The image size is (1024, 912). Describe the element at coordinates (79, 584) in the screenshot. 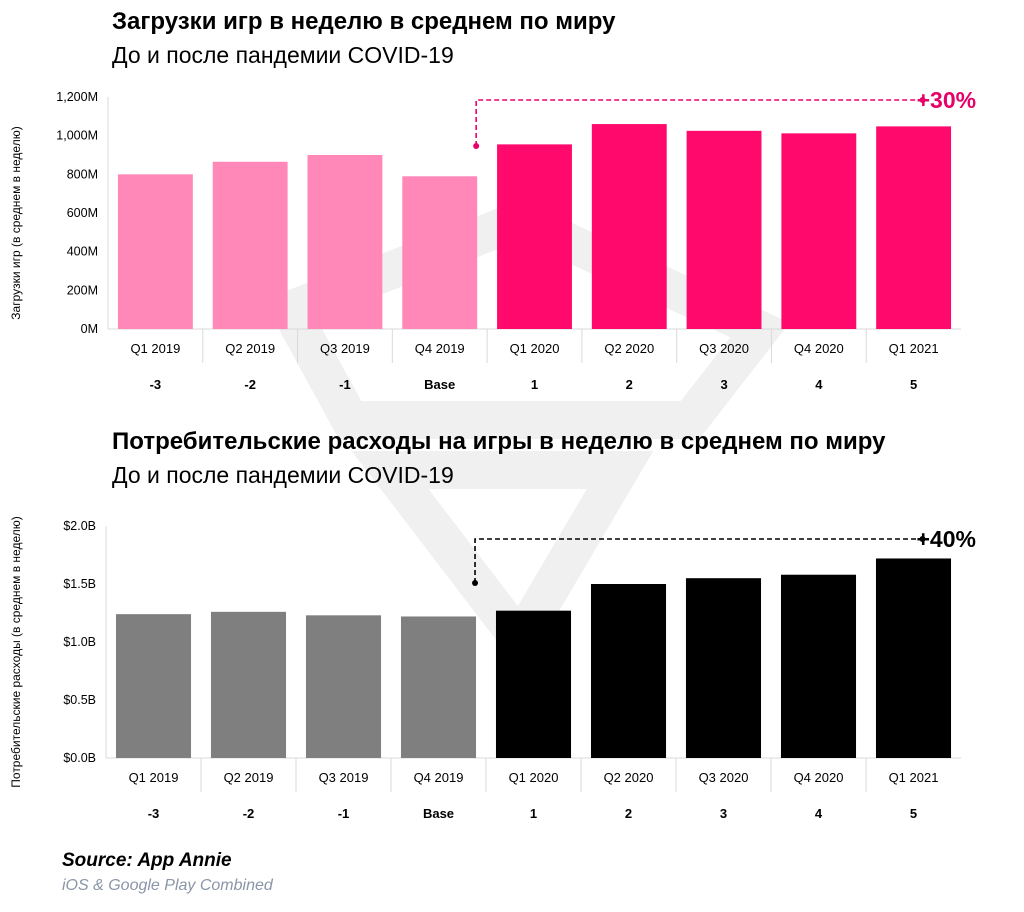

I see `y-tick-label: $1.5B` at that location.